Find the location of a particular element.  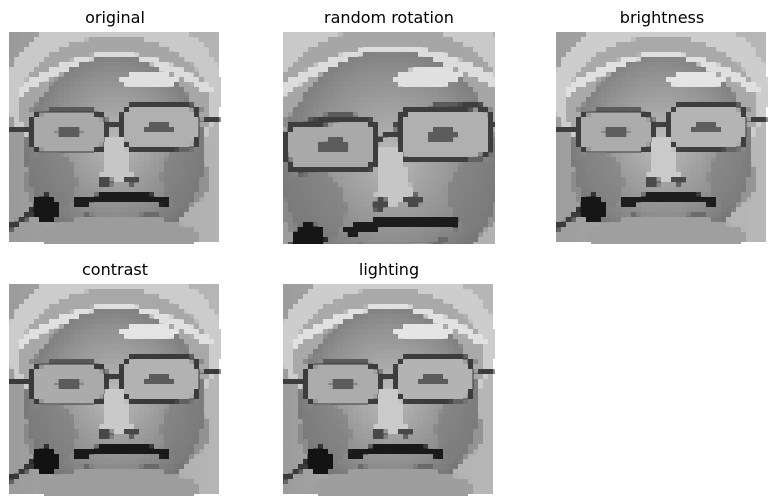

face-image-contrast is located at coordinates (115, 390).